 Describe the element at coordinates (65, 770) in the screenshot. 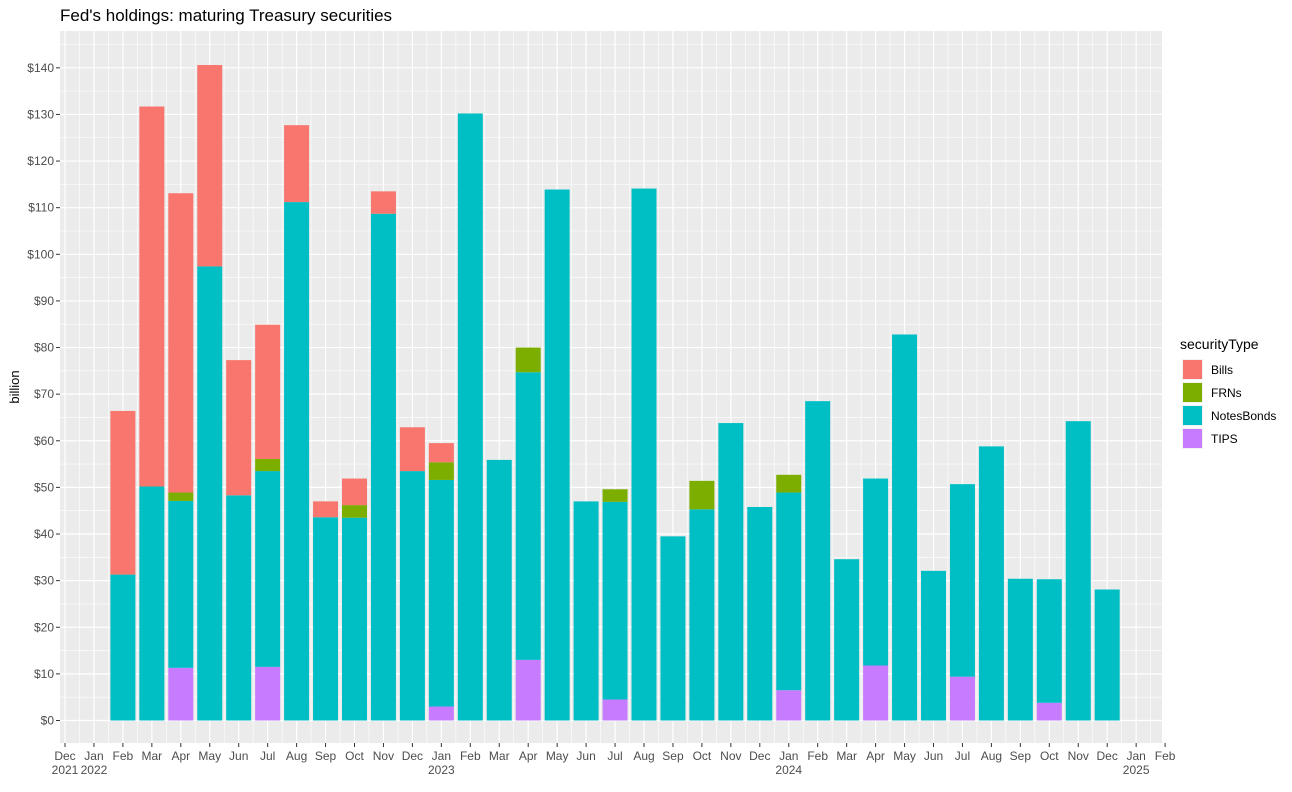

I see `x-tick-year-label: 2021` at that location.